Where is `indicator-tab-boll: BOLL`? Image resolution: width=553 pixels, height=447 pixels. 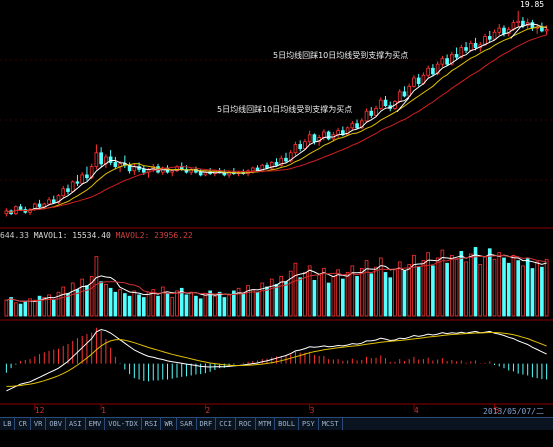 indicator-tab-boll: BOLL is located at coordinates (287, 424).